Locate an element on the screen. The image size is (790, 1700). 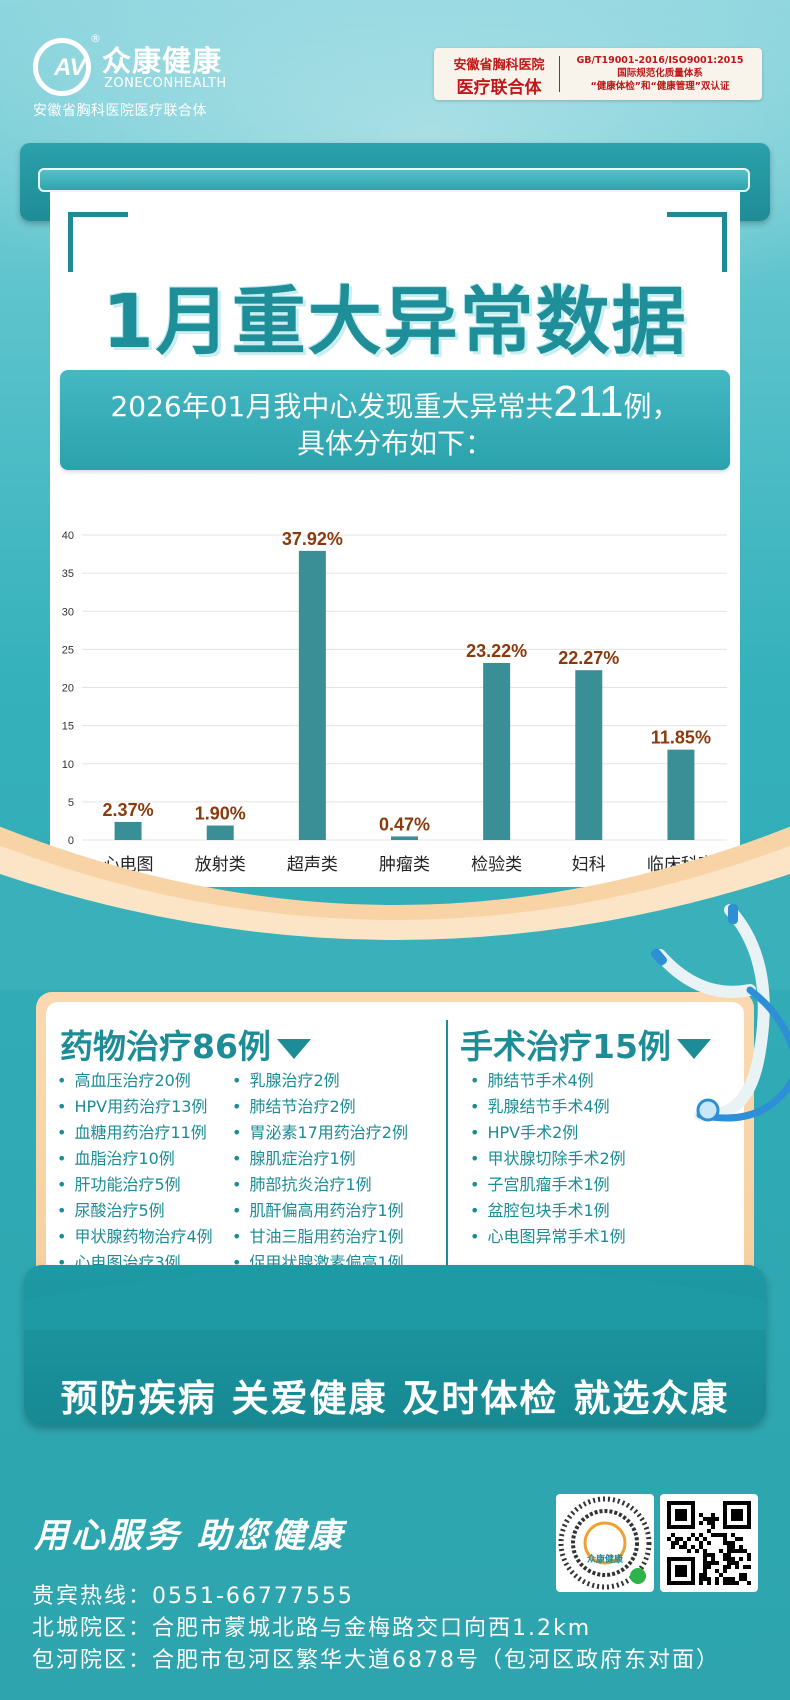
drug-list-item: 甲状腺药物治疗4例 is located at coordinates (134, 1237).